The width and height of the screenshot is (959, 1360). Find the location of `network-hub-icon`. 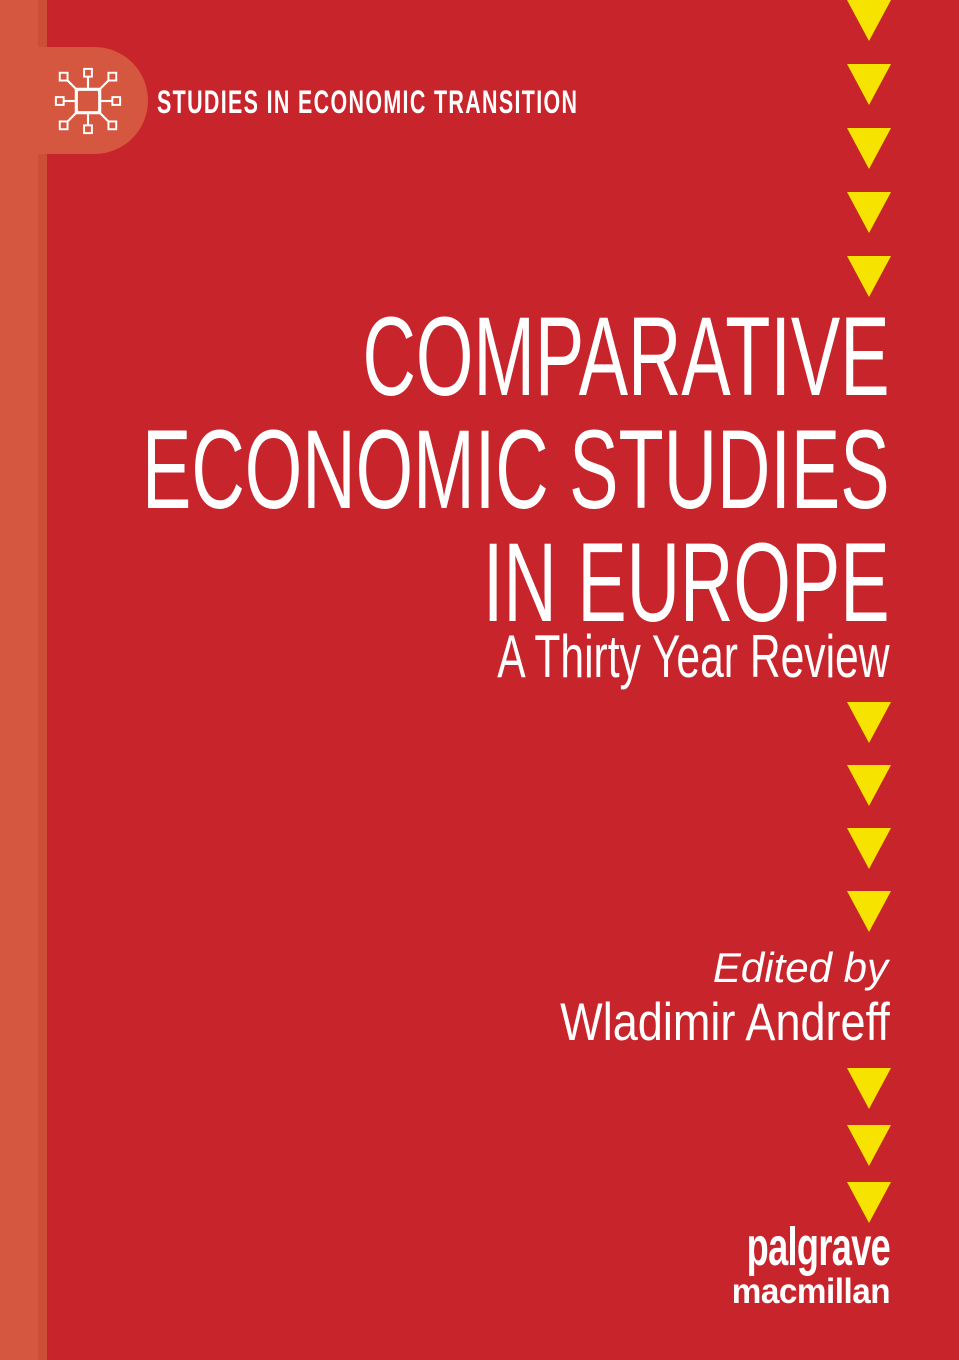

network-hub-icon is located at coordinates (88, 101).